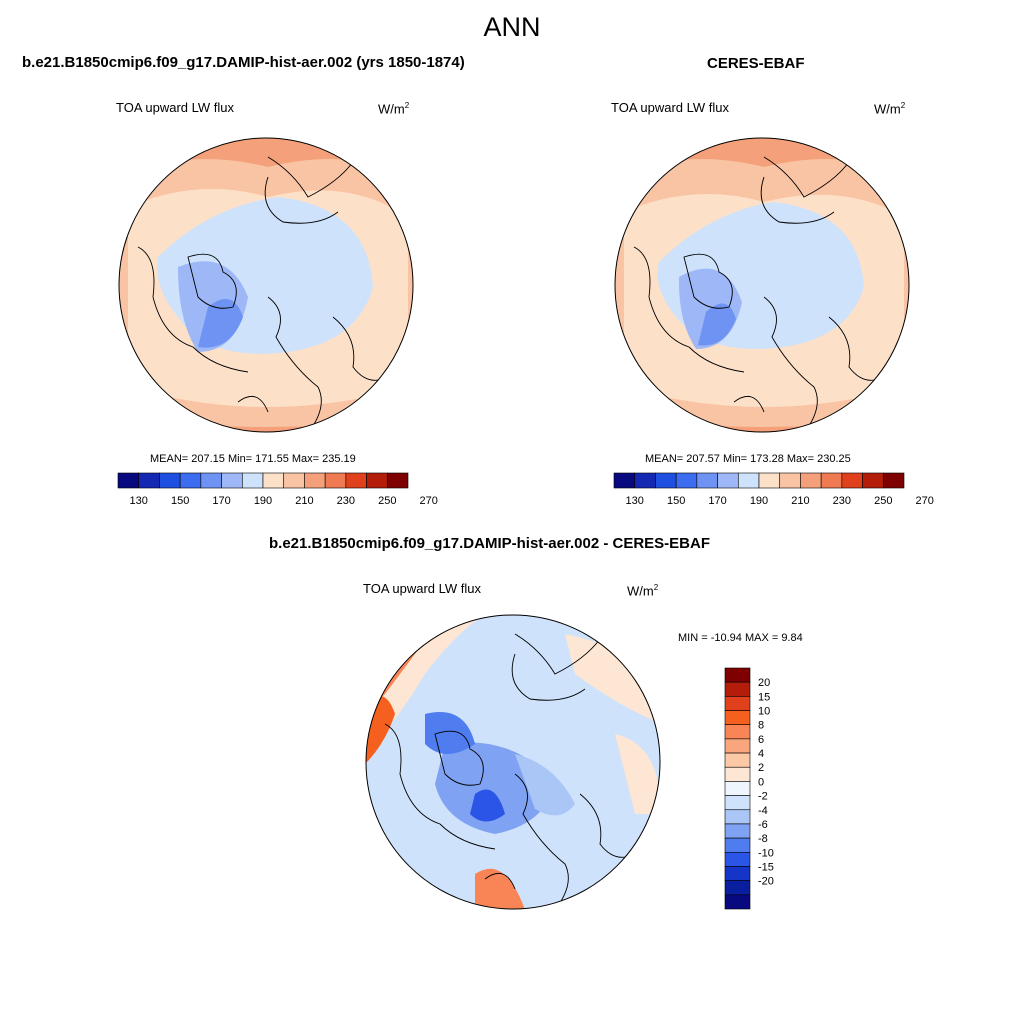 The image size is (1024, 1024). I want to click on obs-units-label: W/m2, so click(890, 109).